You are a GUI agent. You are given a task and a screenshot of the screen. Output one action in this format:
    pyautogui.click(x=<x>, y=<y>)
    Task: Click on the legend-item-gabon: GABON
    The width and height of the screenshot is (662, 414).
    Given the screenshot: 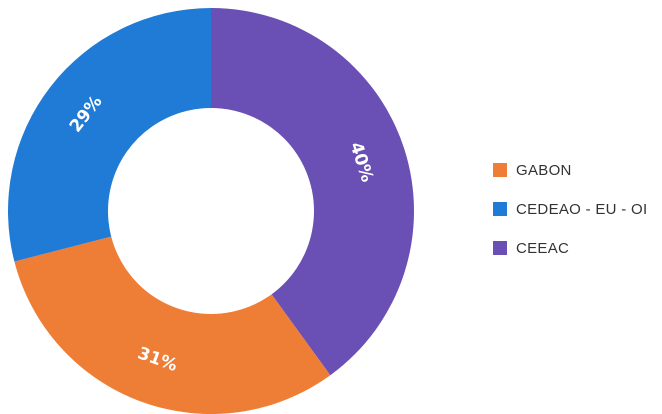 What is the action you would take?
    pyautogui.click(x=570, y=170)
    